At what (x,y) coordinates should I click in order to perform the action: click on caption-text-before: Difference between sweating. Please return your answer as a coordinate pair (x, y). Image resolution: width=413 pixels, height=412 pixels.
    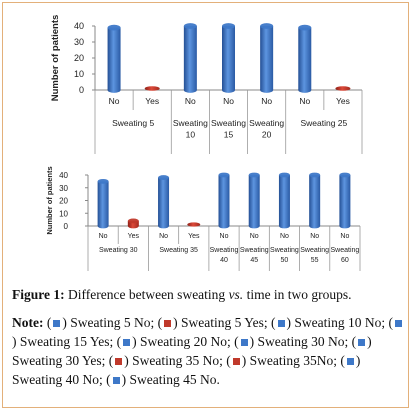
    Looking at the image, I should click on (146, 294).